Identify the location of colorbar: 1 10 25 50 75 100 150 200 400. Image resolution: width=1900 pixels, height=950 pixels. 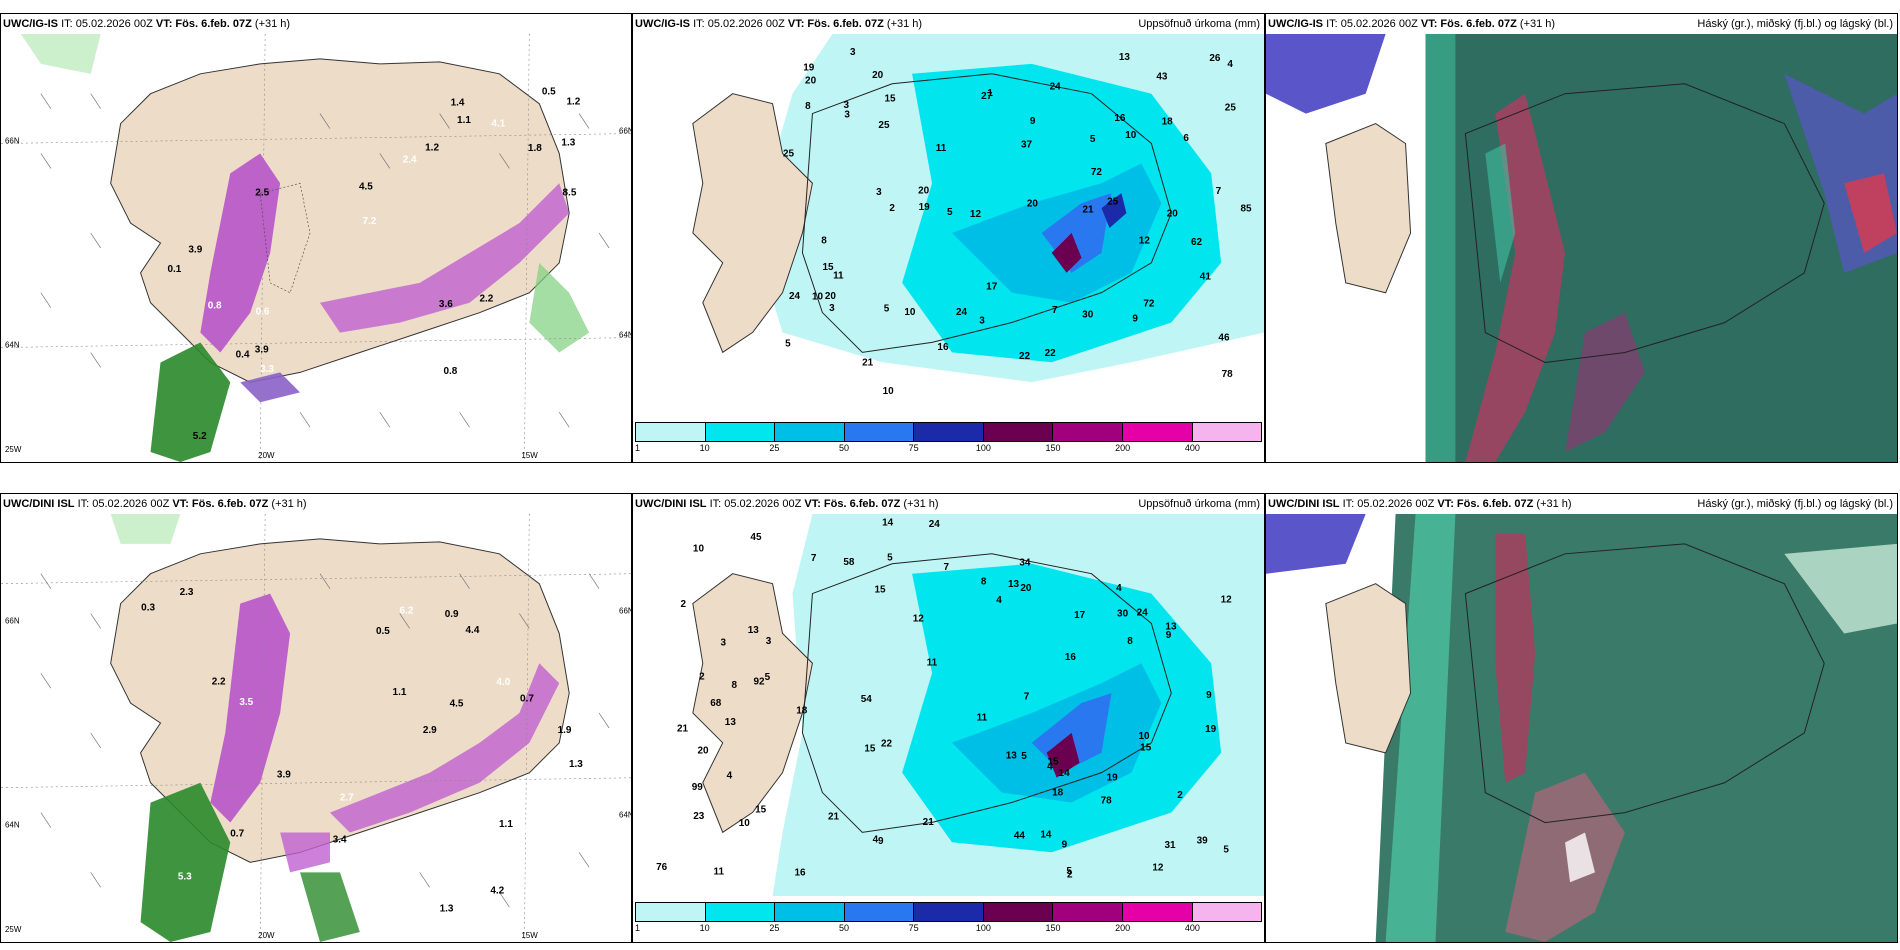
(948, 920).